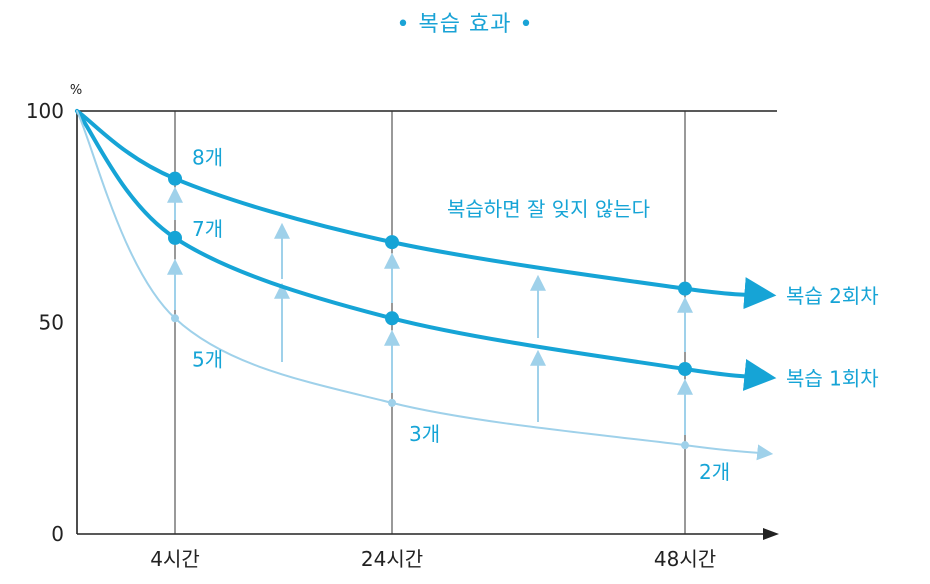  Describe the element at coordinates (175, 559) in the screenshot. I see `x-tick-label: 4시간` at that location.